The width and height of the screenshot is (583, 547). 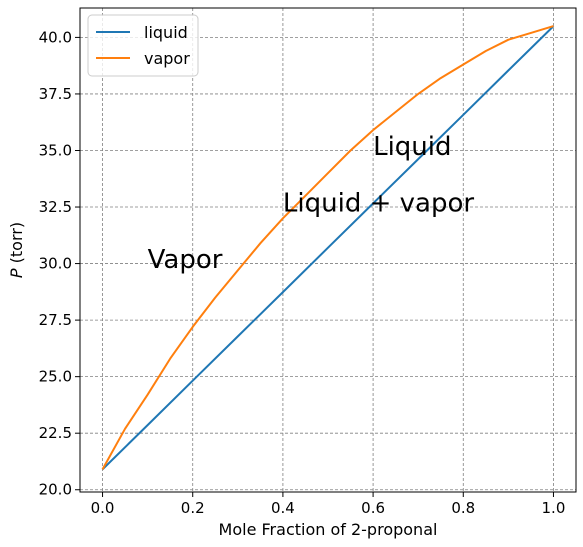 What do you see at coordinates (55, 490) in the screenshot?
I see `y-tick-label: 20.0` at bounding box center [55, 490].